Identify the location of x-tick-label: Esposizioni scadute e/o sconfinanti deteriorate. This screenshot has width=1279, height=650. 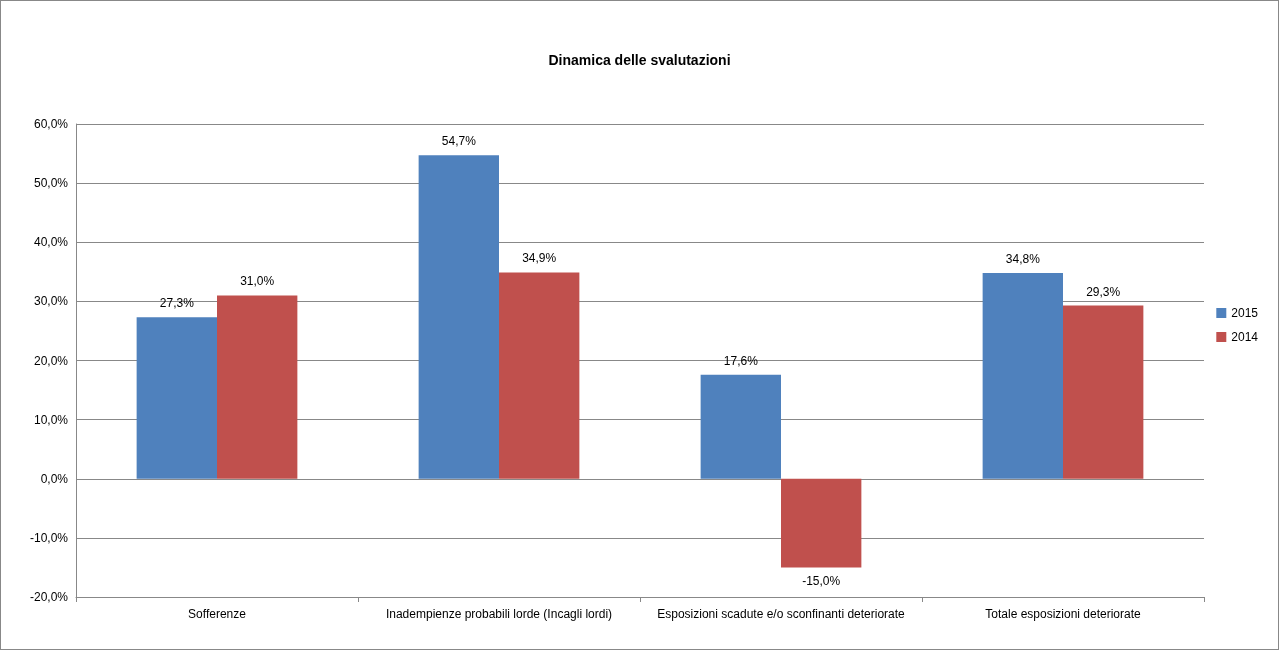
(781, 614).